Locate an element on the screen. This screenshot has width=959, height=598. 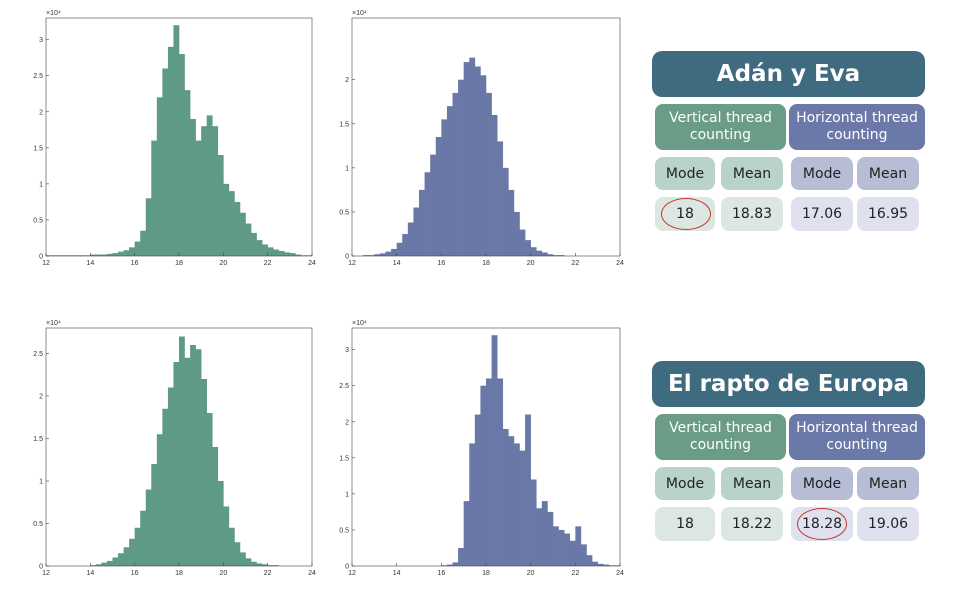
group-header: Vertical thread counting is located at coordinates (720, 437).